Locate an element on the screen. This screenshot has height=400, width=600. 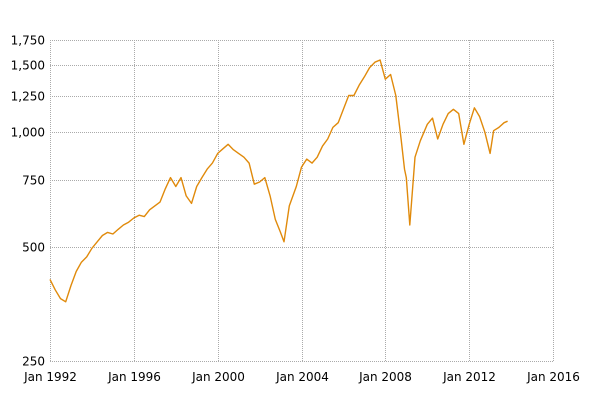
x-tick-label: Jan 2016 is located at coordinates (553, 377).